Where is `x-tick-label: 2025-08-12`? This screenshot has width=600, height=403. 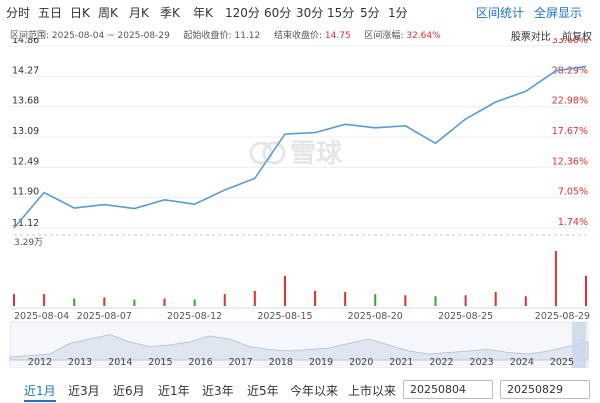
x-tick-label: 2025-08-12 is located at coordinates (194, 316).